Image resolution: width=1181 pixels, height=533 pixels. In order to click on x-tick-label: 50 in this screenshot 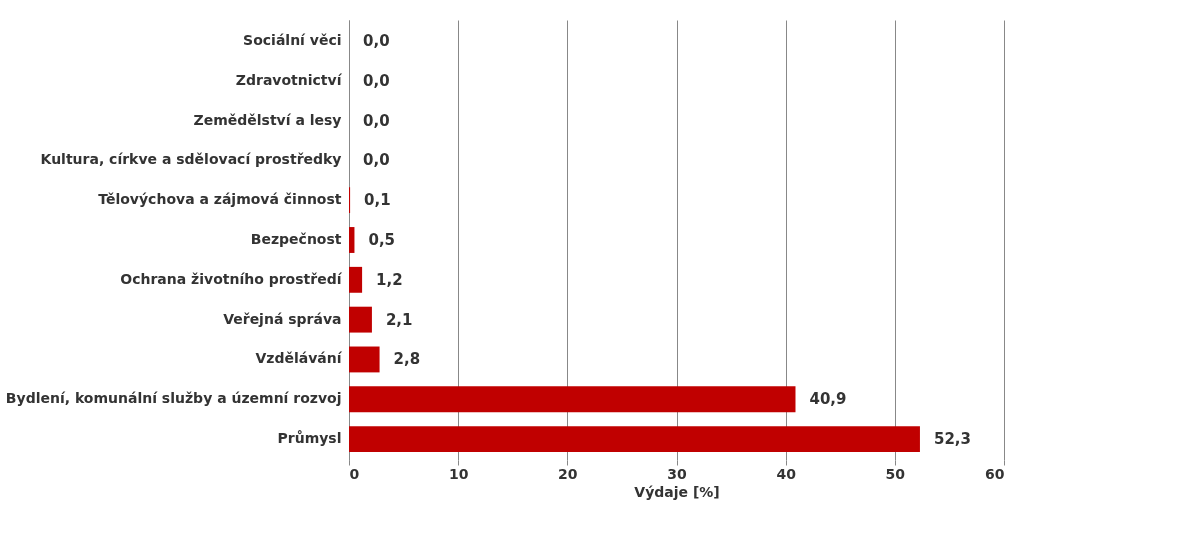, I will do `click(895, 473)`.